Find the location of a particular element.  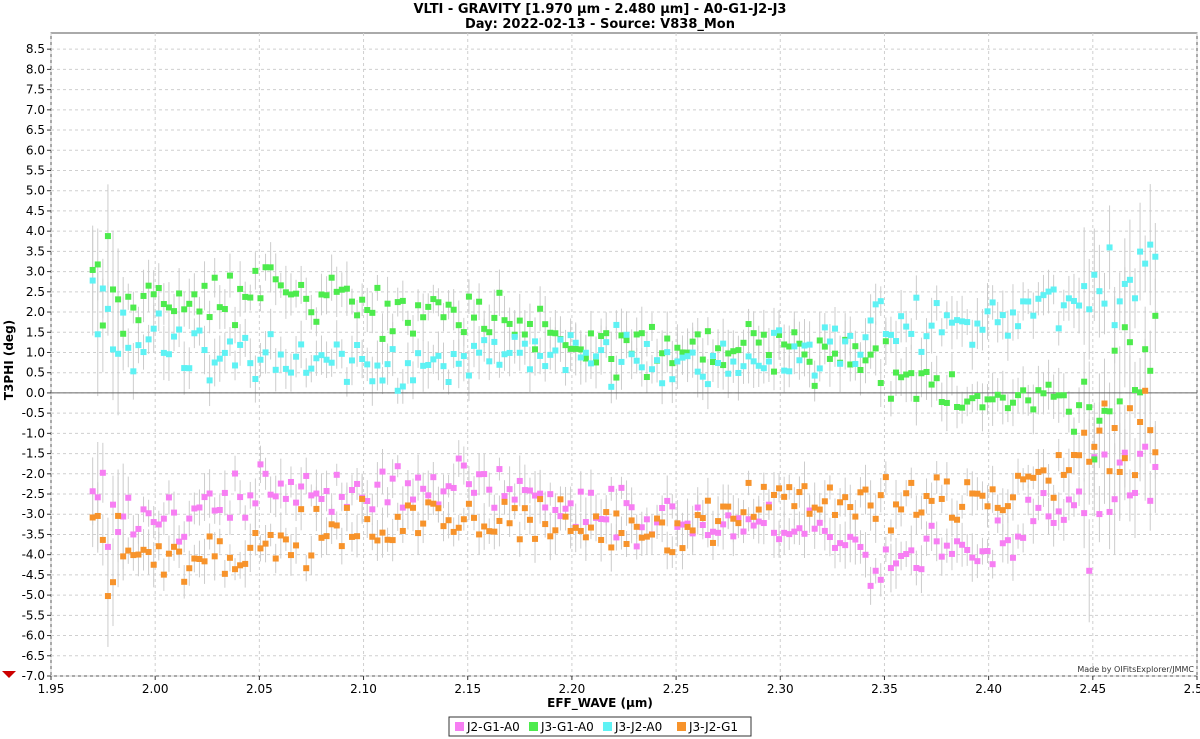

y-tick-label: -4.0 is located at coordinates (33, 555).